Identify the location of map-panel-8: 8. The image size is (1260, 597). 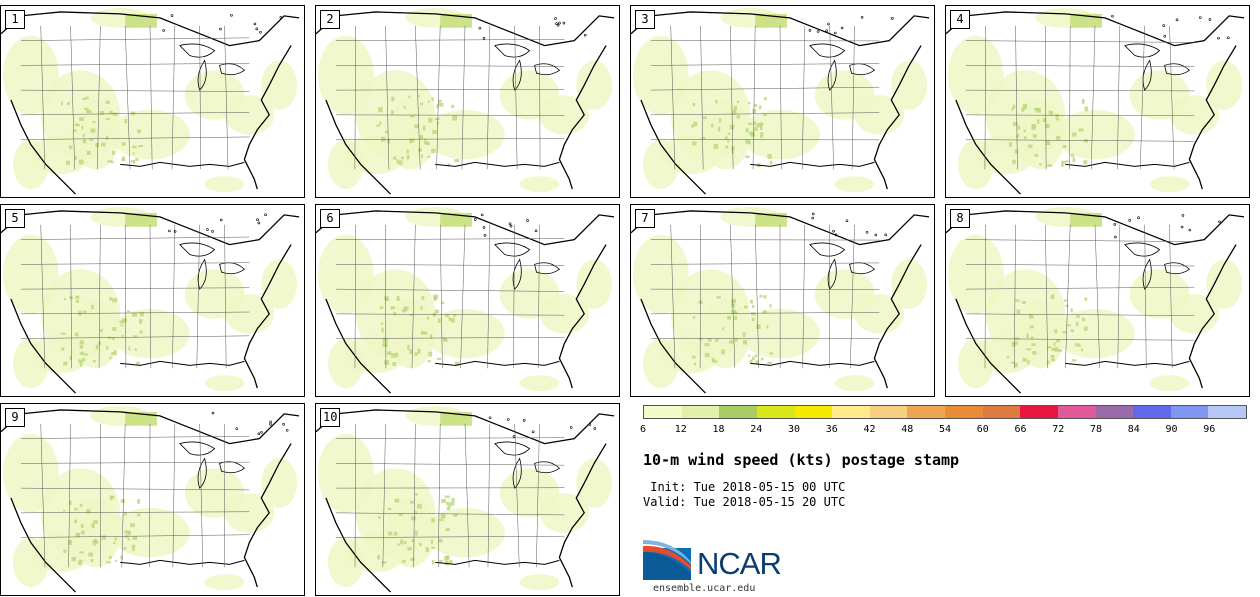
(1097, 300).